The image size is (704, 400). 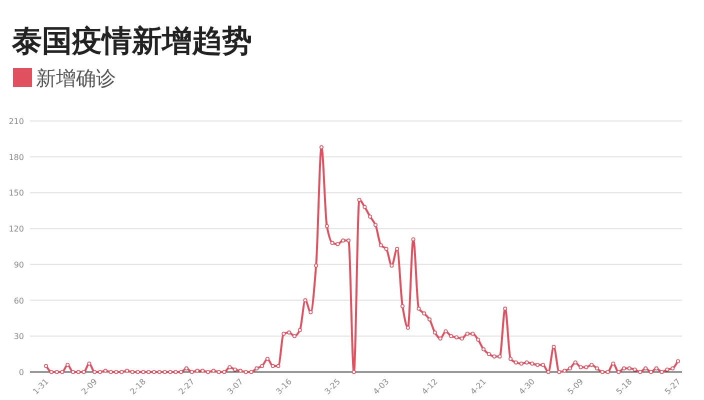 I want to click on y-tick-label: 210, so click(x=16, y=121).